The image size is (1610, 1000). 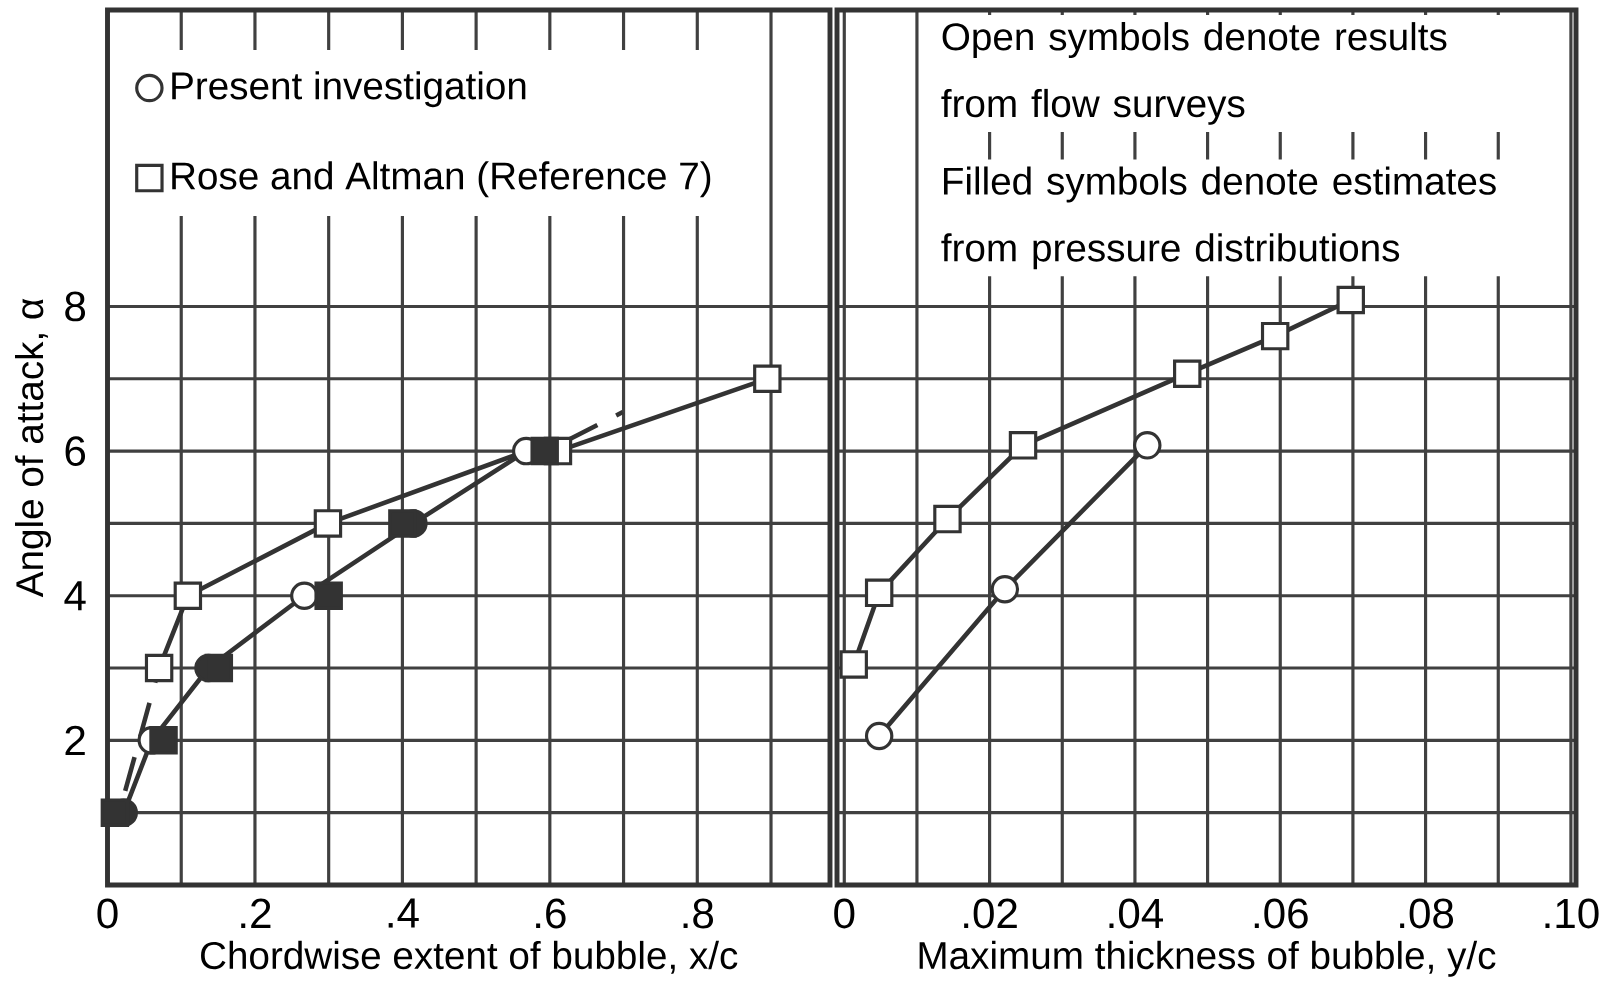 What do you see at coordinates (256, 913) in the screenshot?
I see `x-tick-label: .2` at bounding box center [256, 913].